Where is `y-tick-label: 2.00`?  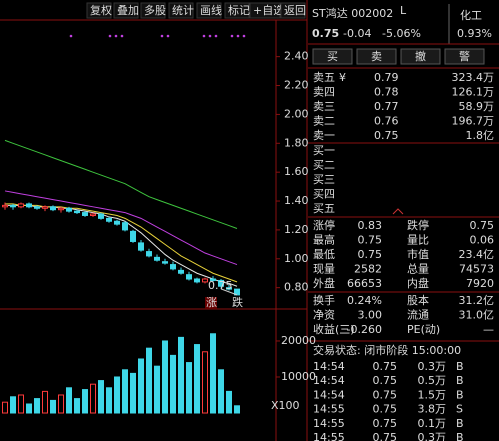
y-tick-label: 2.00 is located at coordinates (296, 113).